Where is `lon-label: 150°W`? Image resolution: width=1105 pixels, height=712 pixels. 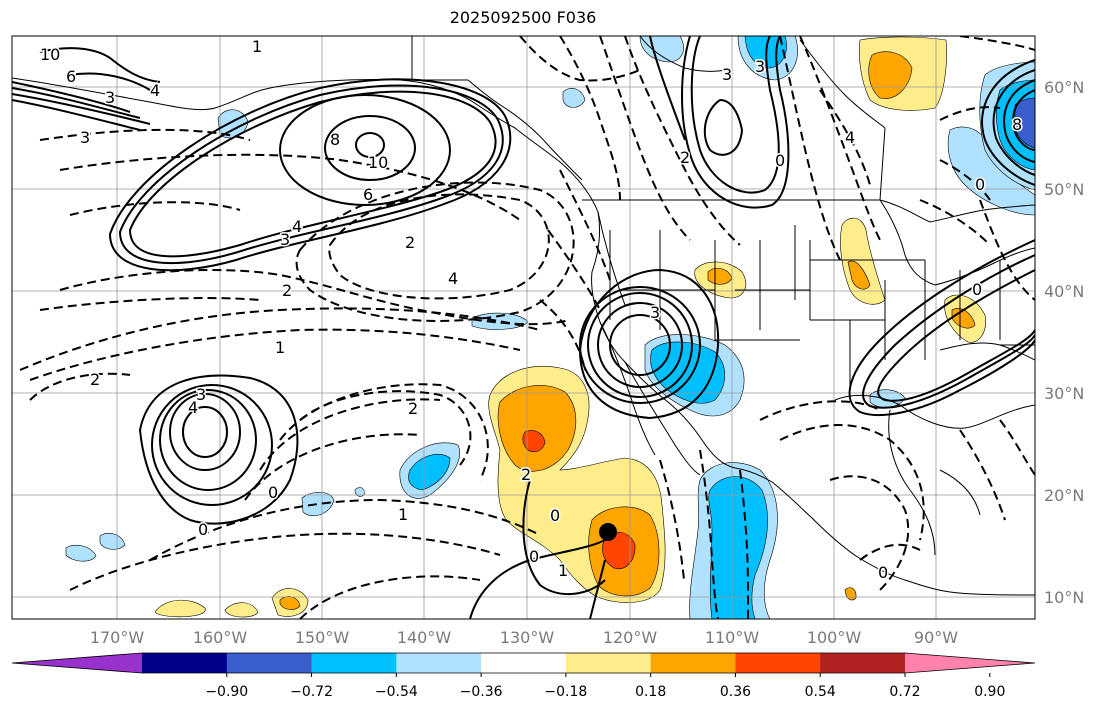
lon-label: 150°W is located at coordinates (322, 637).